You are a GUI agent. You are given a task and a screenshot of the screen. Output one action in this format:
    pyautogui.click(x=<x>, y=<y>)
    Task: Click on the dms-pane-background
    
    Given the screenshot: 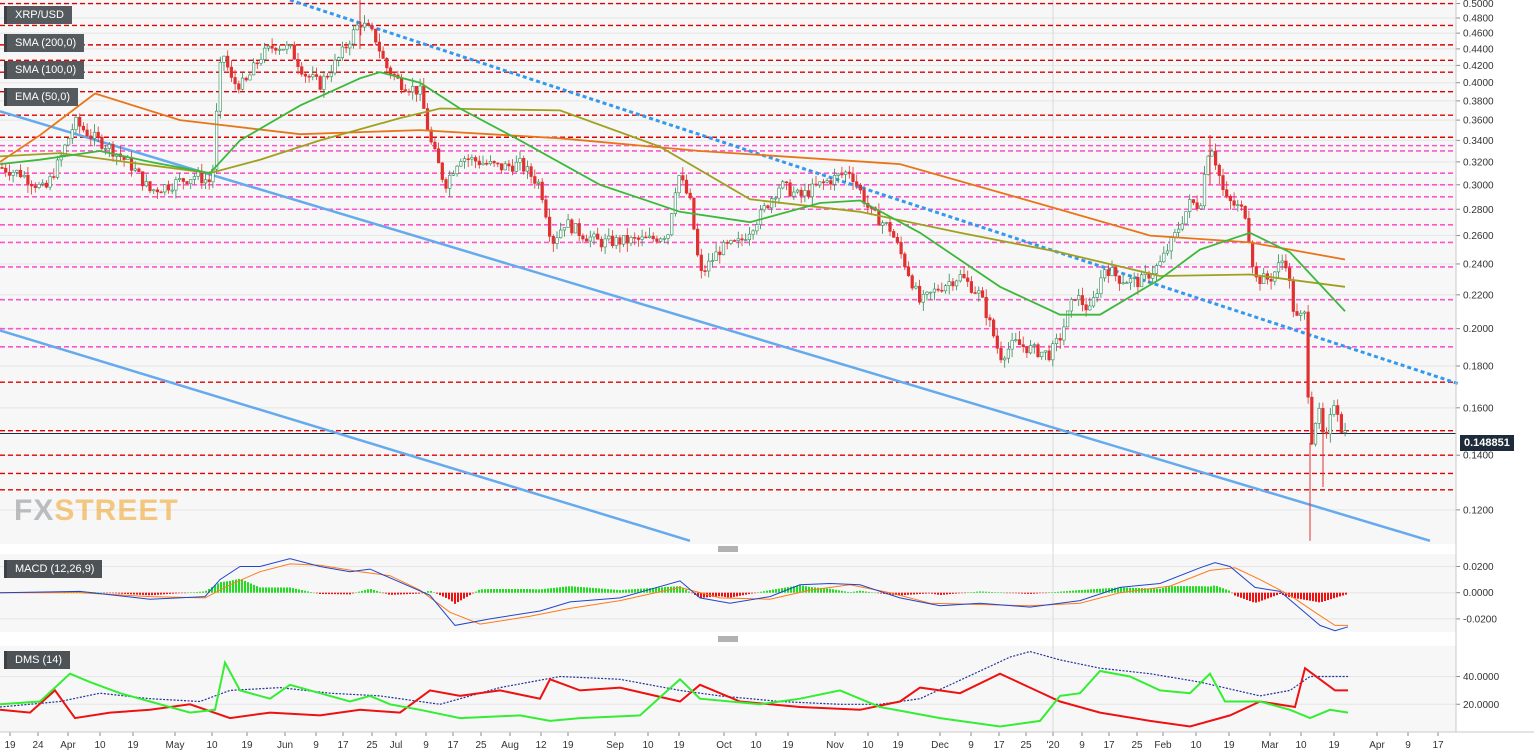 What is the action you would take?
    pyautogui.click(x=728, y=689)
    